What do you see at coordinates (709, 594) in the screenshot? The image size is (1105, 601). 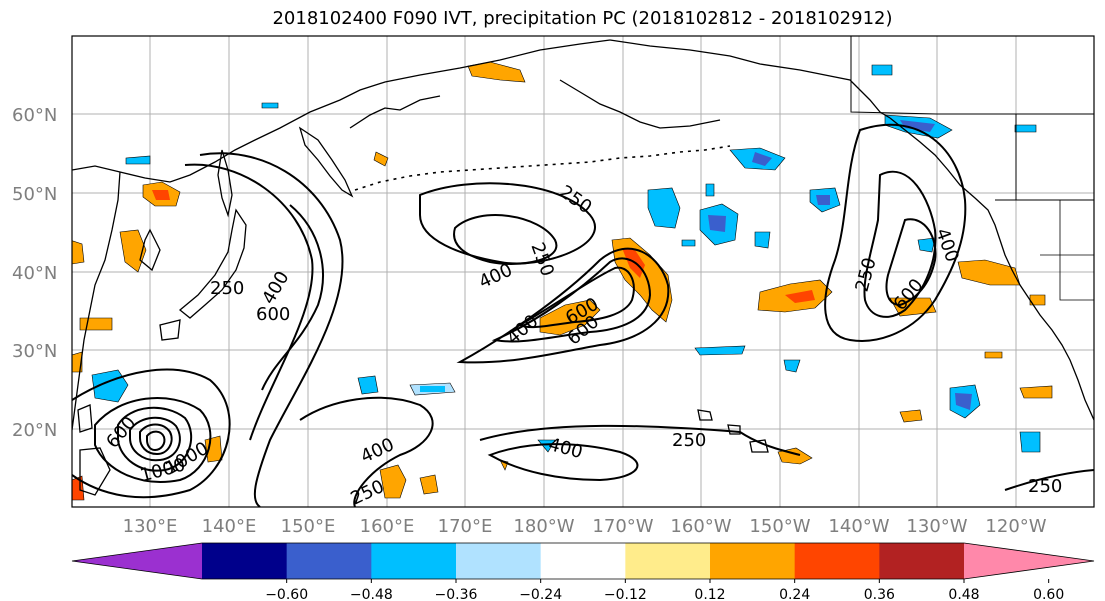 I see `colorbar-tick-label: 0.12` at bounding box center [709, 594].